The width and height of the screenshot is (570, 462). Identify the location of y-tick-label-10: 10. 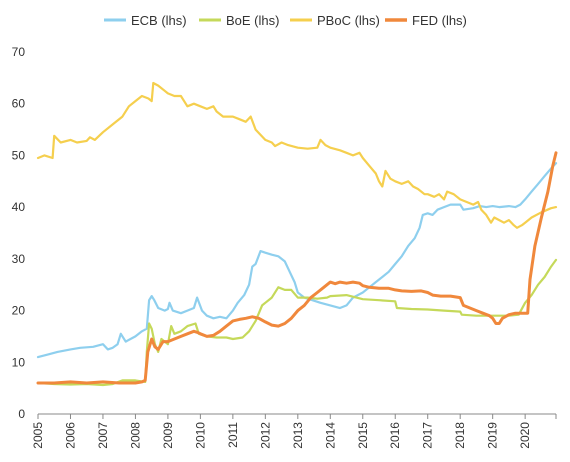
(19, 362).